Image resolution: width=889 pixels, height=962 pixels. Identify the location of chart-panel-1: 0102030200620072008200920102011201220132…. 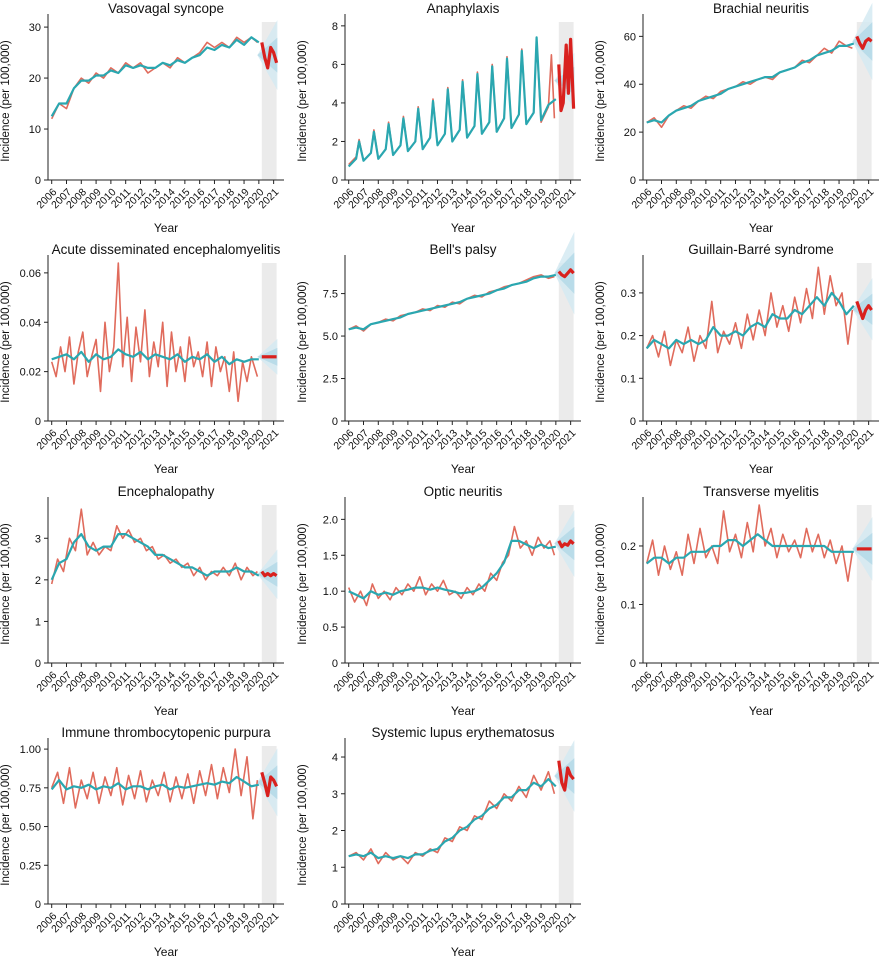
(142, 118).